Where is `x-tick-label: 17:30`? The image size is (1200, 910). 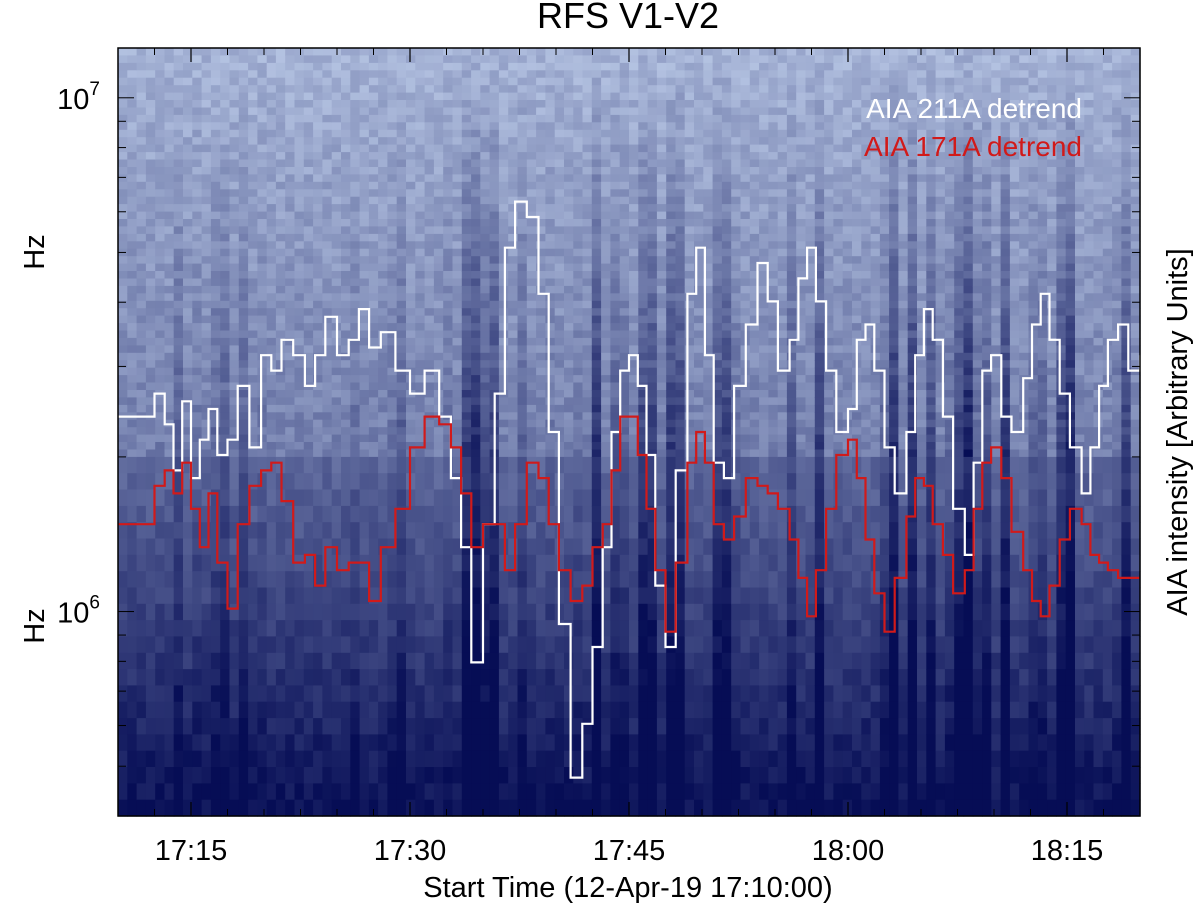
x-tick-label: 17:30 is located at coordinates (410, 851).